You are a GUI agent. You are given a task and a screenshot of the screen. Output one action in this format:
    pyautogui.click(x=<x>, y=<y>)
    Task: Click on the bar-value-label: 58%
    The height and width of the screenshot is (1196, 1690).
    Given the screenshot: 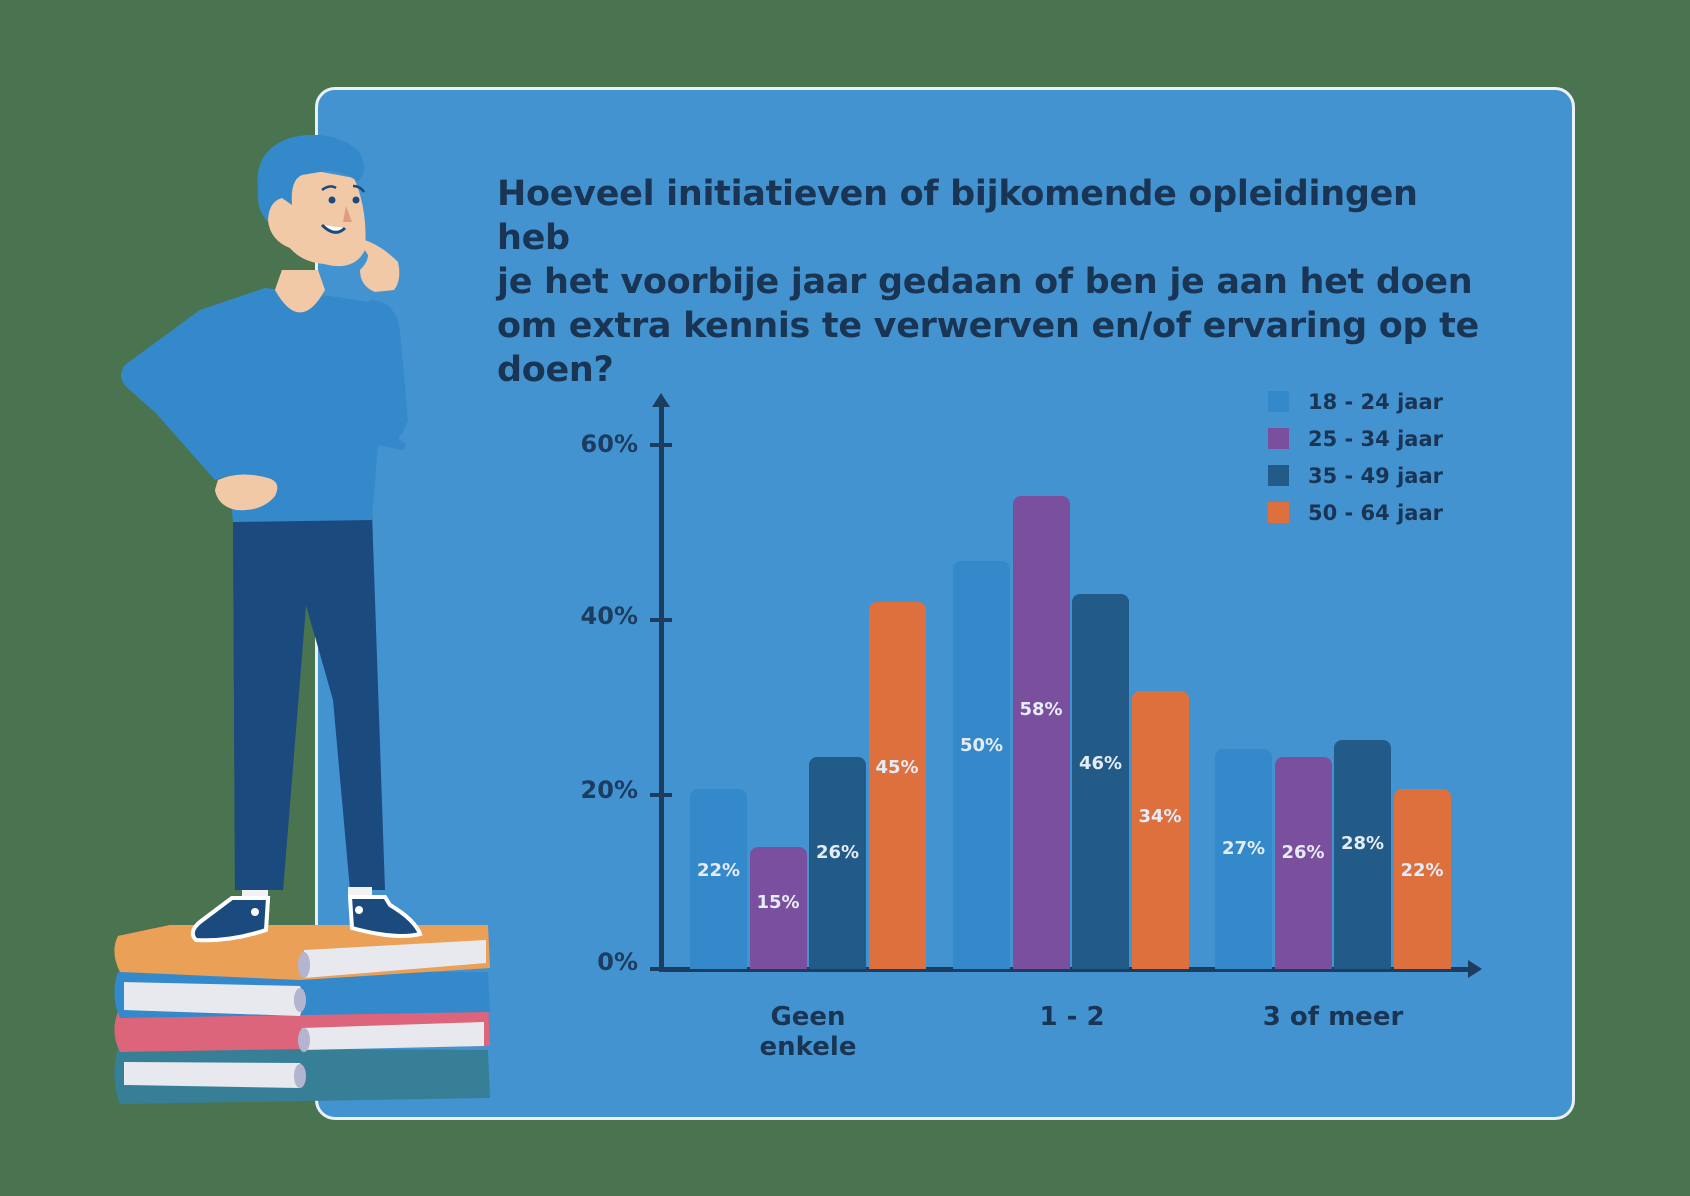 What is the action you would take?
    pyautogui.click(x=1041, y=709)
    